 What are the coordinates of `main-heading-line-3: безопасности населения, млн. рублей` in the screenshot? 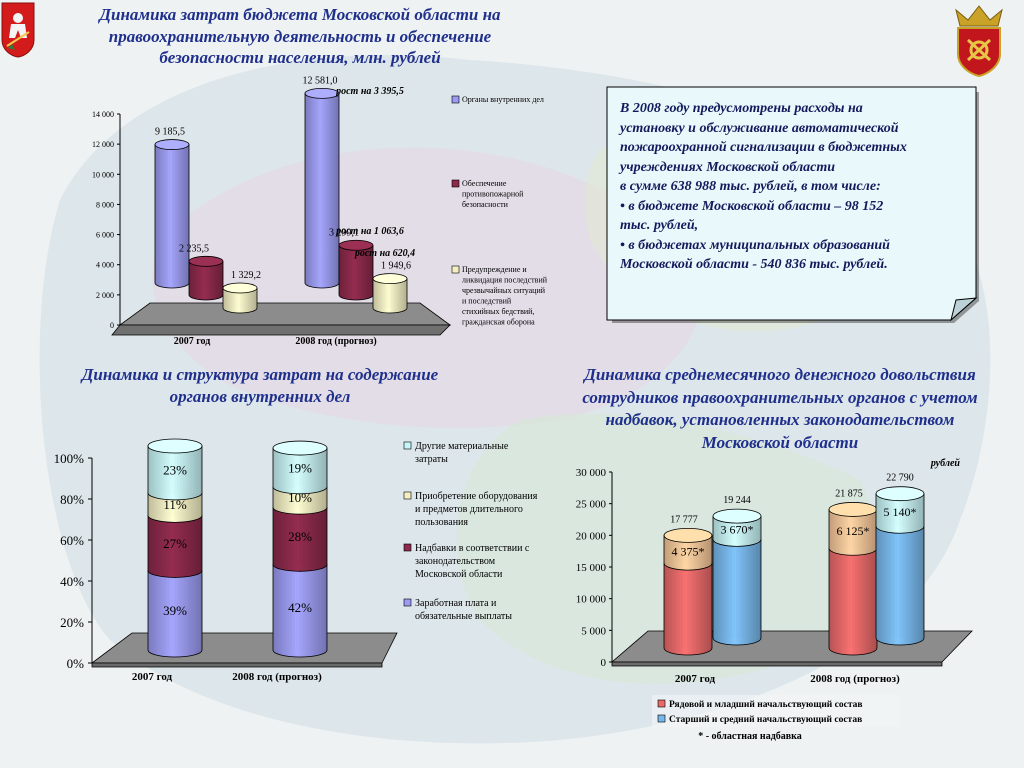 It's located at (300, 57).